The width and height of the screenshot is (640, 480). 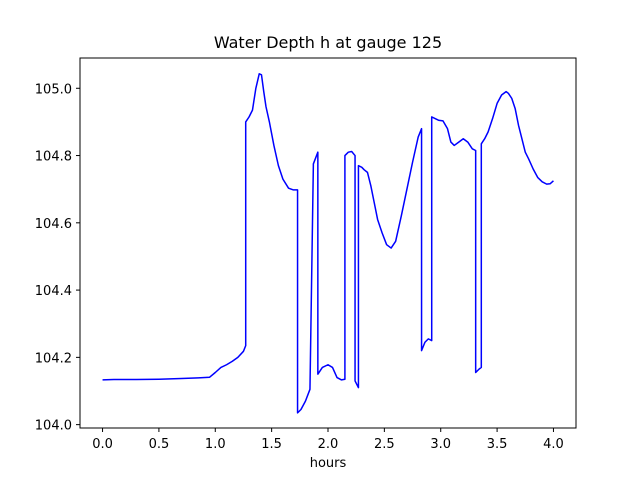 I want to click on x-axis: 0.0 0.5 1.0 1.5 2.0 2.5 3.0 3.5 4.0, so click(x=328, y=440).